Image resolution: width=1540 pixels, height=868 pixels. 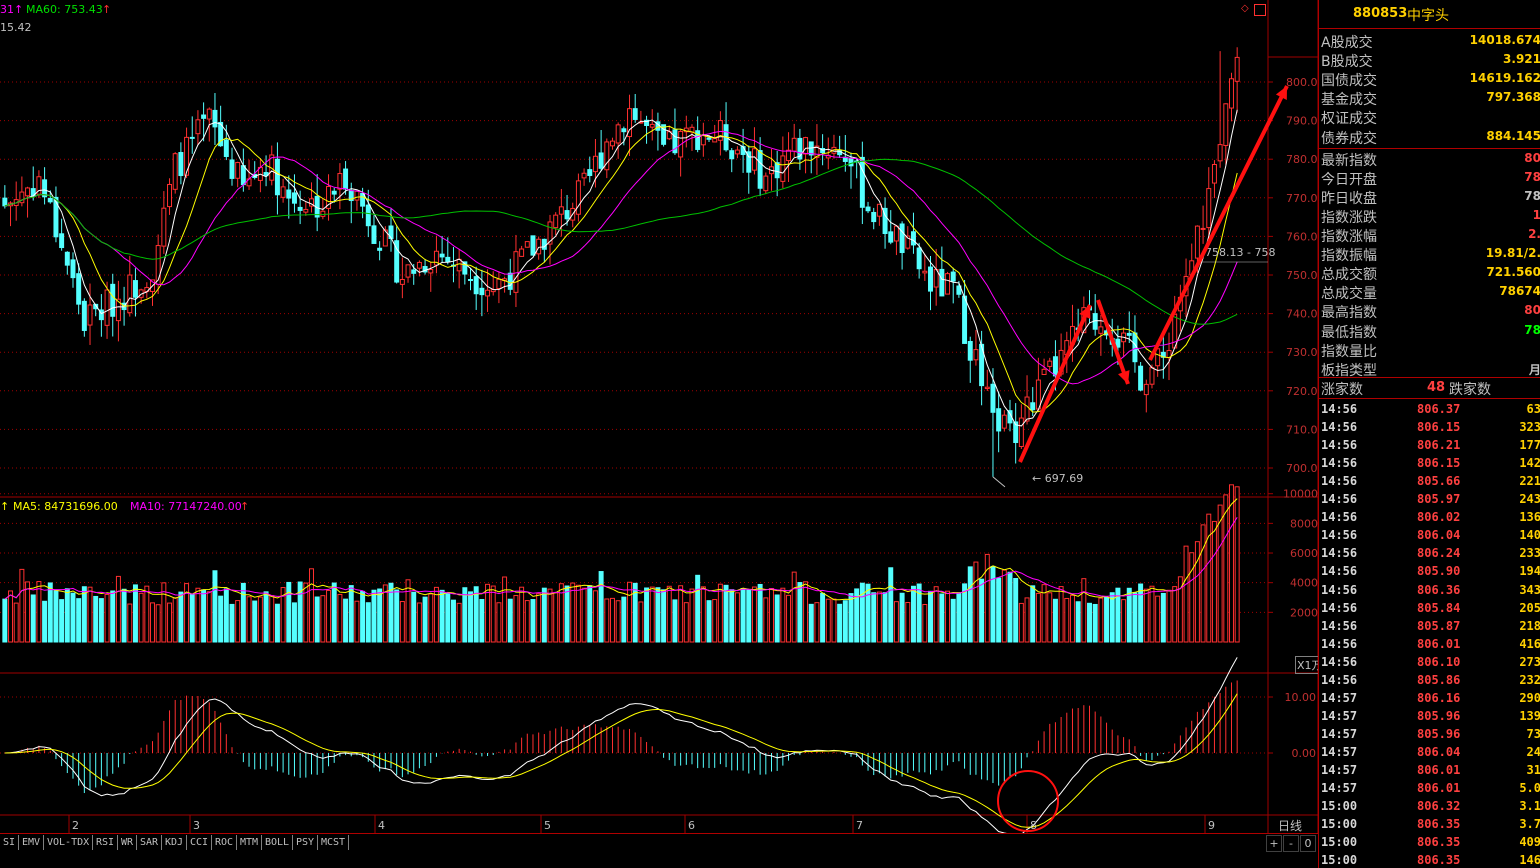 I want to click on tick-row: 14:57 806.01 5.0, so click(x=1429, y=788).